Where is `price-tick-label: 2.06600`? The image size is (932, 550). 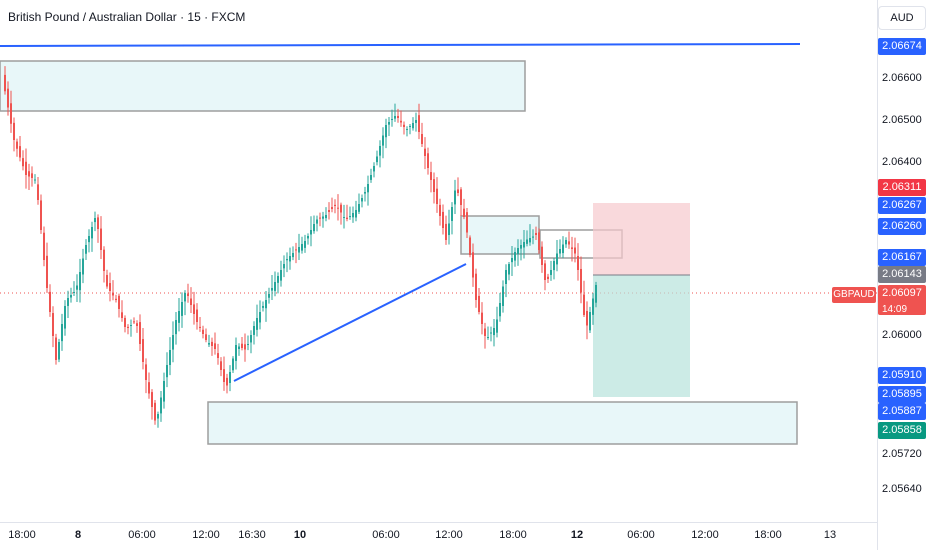 price-tick-label: 2.06600 is located at coordinates (902, 78).